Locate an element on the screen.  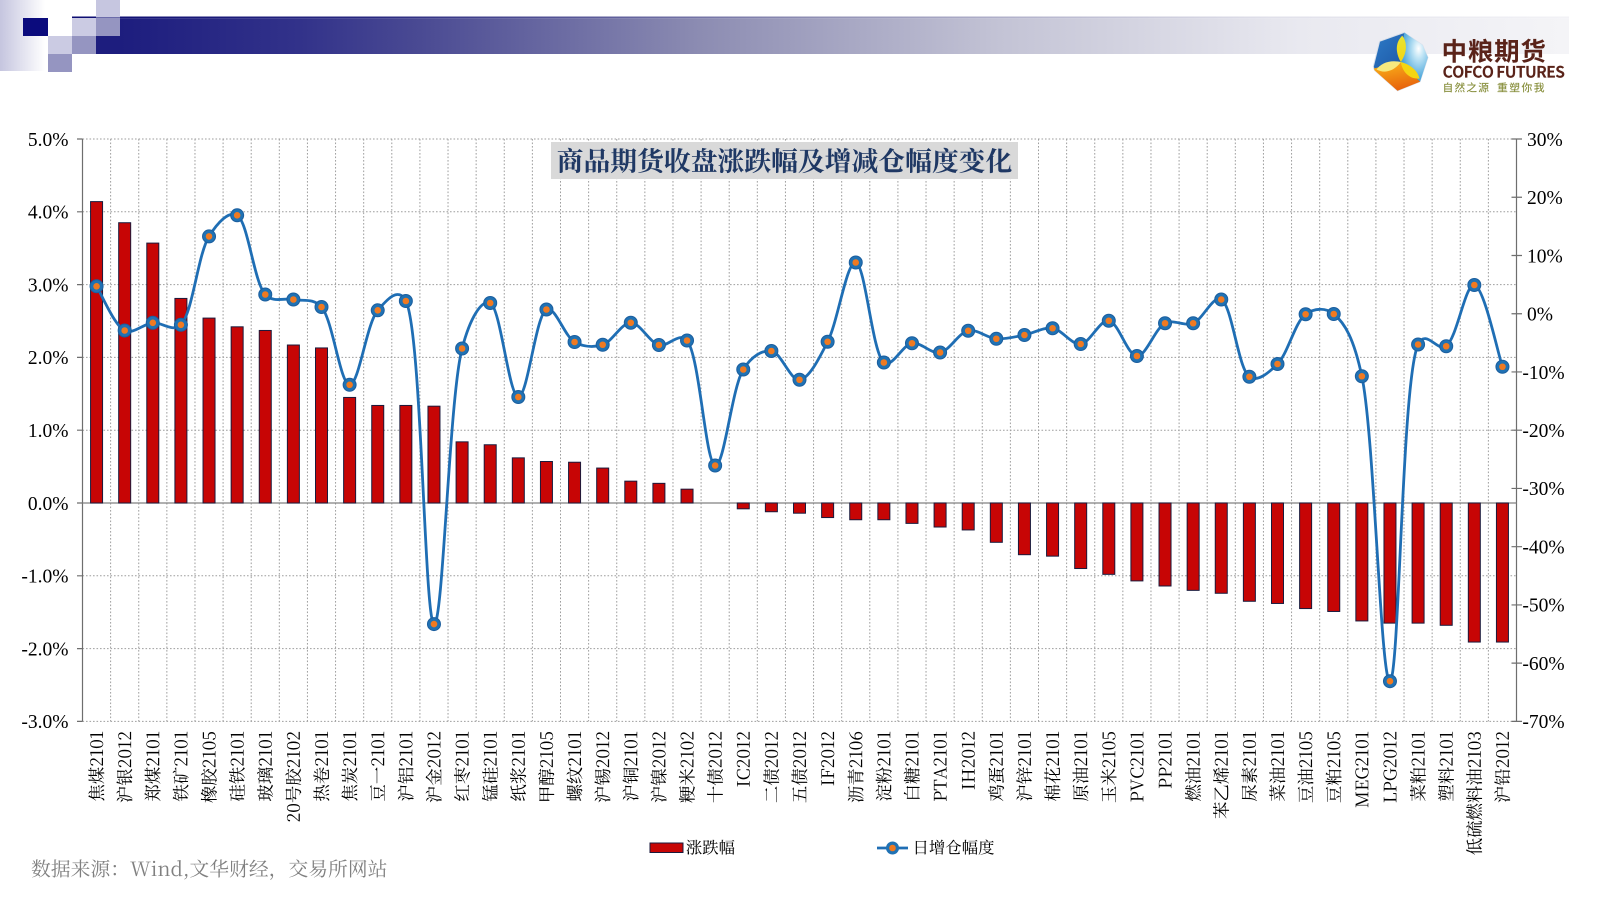
svg-text: -10% is located at coordinates (1543, 373).